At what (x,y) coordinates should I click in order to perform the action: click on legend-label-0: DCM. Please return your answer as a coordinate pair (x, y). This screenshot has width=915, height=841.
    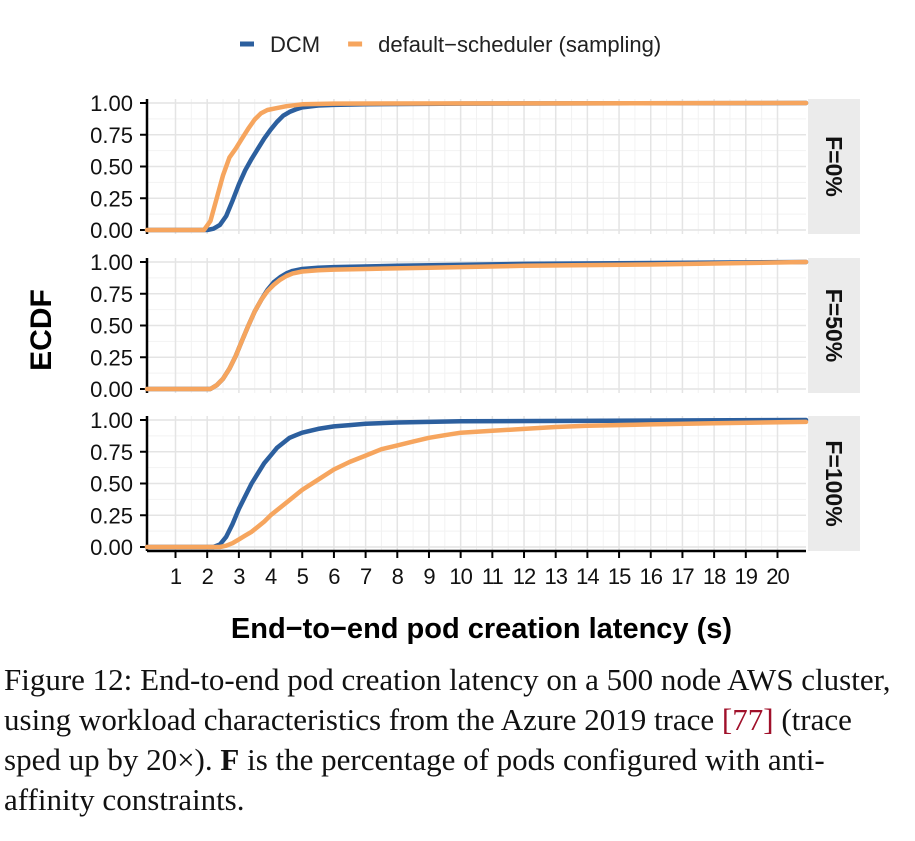
    Looking at the image, I should click on (295, 44).